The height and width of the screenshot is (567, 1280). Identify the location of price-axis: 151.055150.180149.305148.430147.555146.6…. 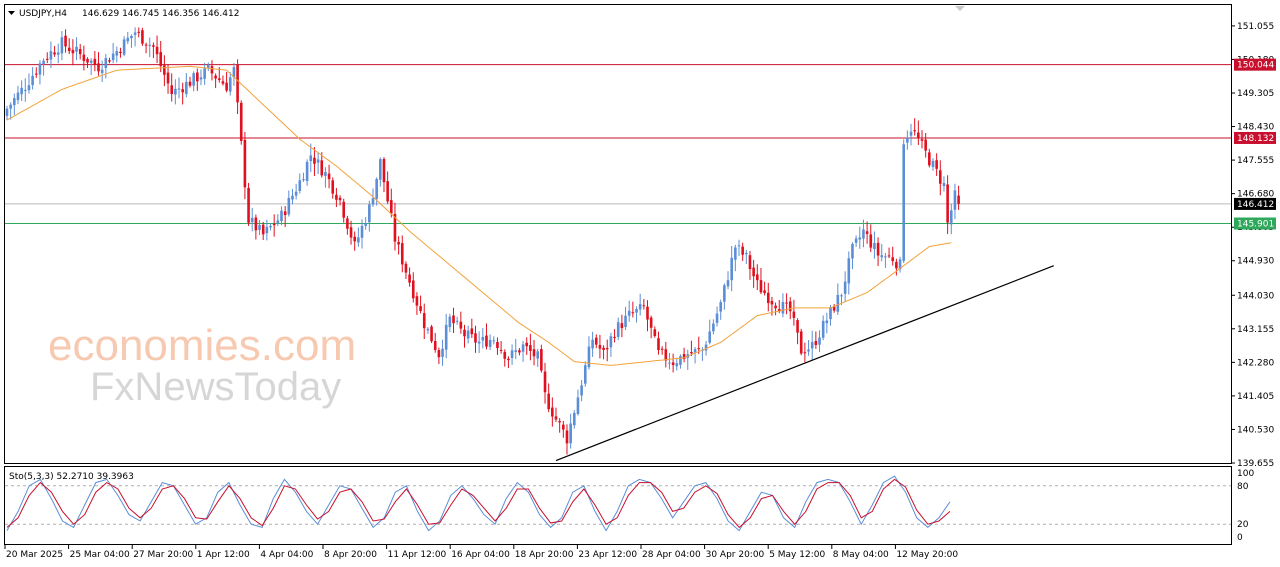
(1252, 245).